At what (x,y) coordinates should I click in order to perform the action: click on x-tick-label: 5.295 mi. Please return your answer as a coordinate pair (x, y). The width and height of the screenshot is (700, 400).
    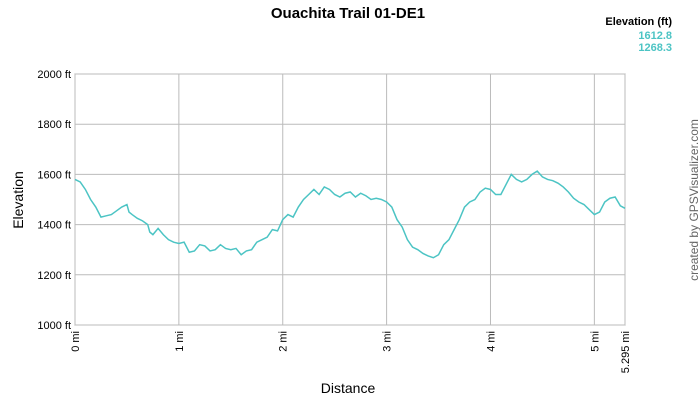
    Looking at the image, I should click on (626, 352).